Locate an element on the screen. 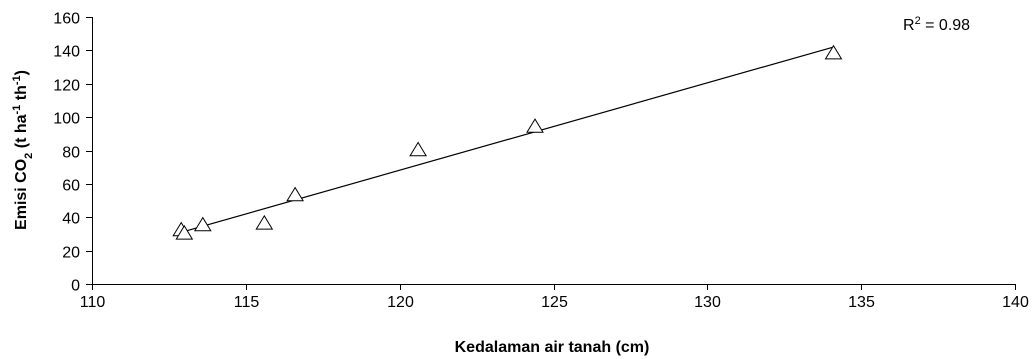  y-axis-title-suffix: ) is located at coordinates (21, 72).